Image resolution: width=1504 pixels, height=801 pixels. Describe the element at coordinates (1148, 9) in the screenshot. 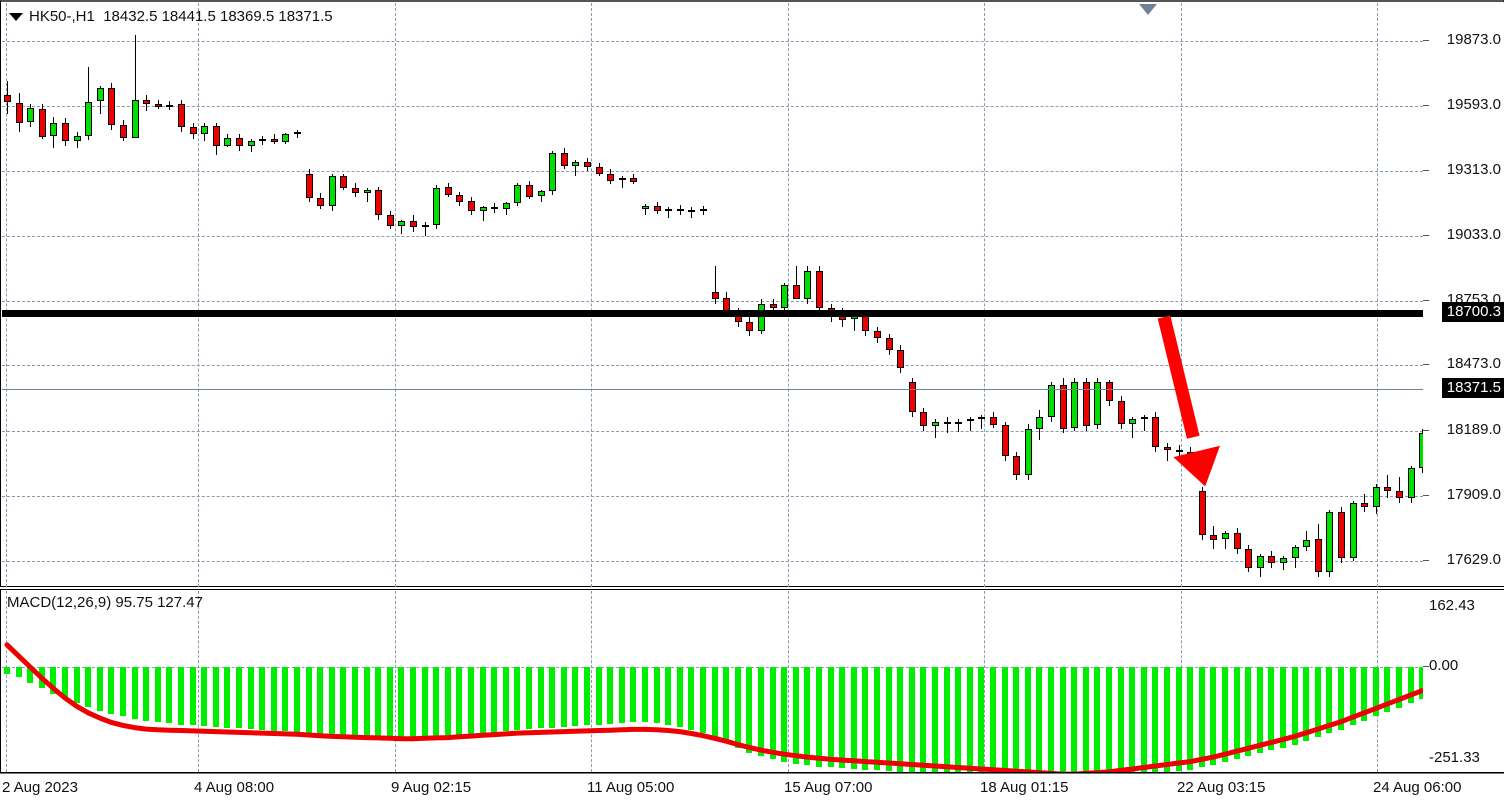

I see `triangle-down-marker-icon` at that location.